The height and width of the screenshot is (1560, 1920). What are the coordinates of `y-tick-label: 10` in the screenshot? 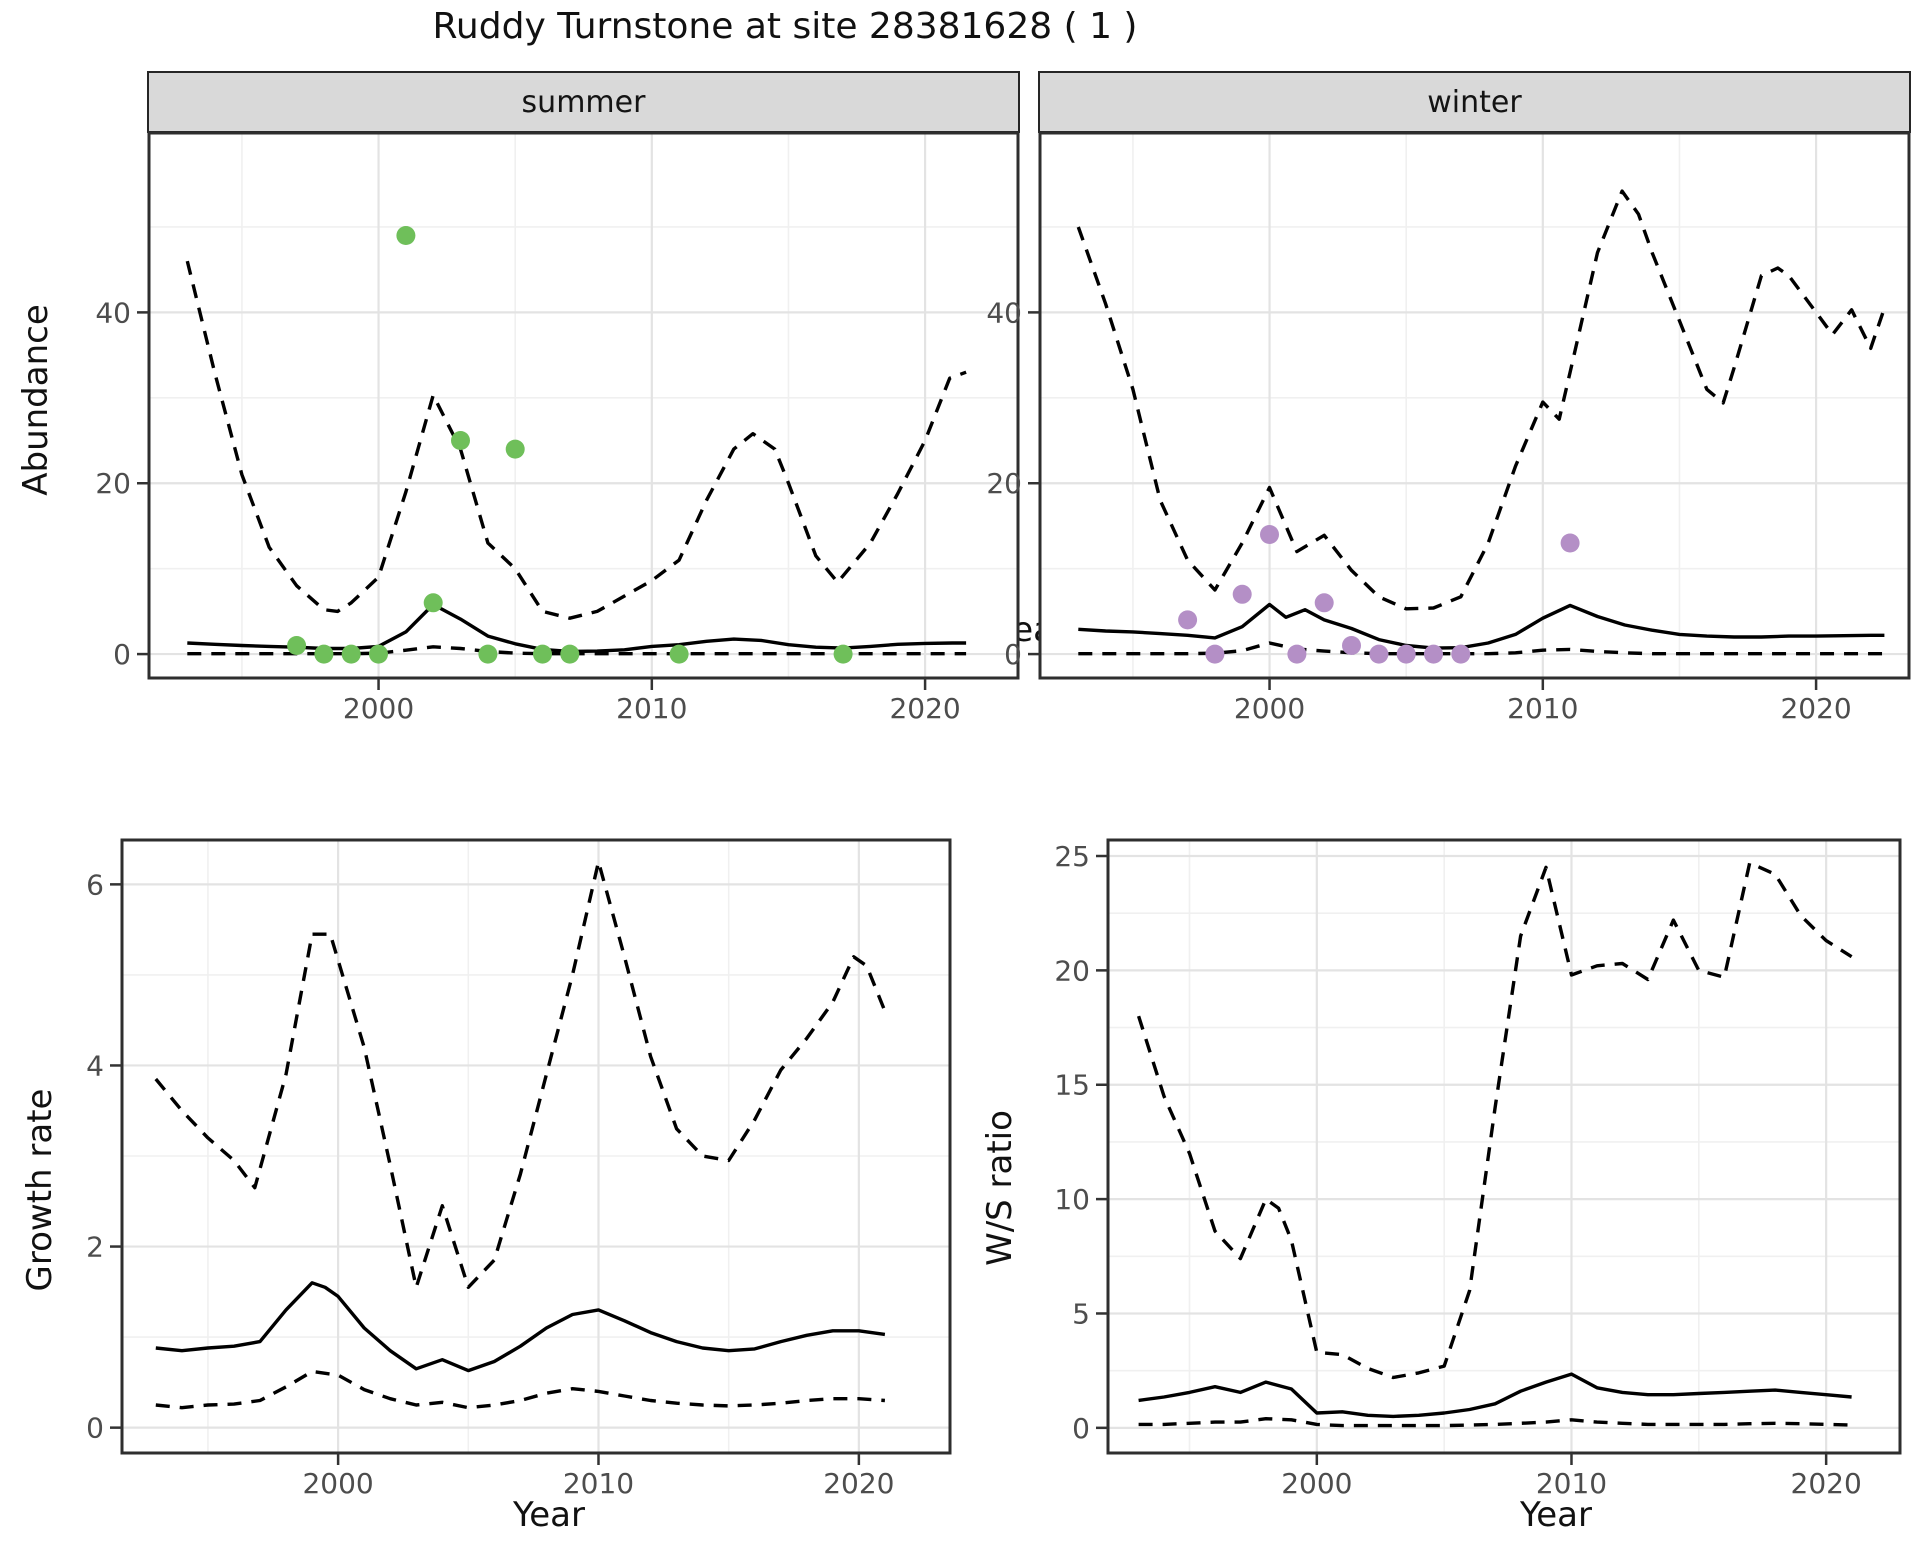 It's located at (1072, 1199).